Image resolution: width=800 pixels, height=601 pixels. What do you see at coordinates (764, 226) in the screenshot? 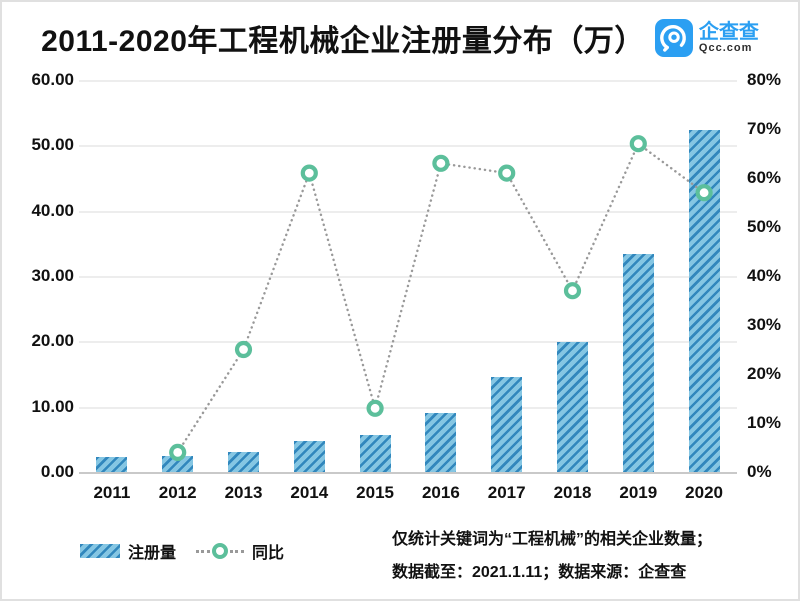
I see `y-axis-right-tick: 50%` at bounding box center [764, 226].